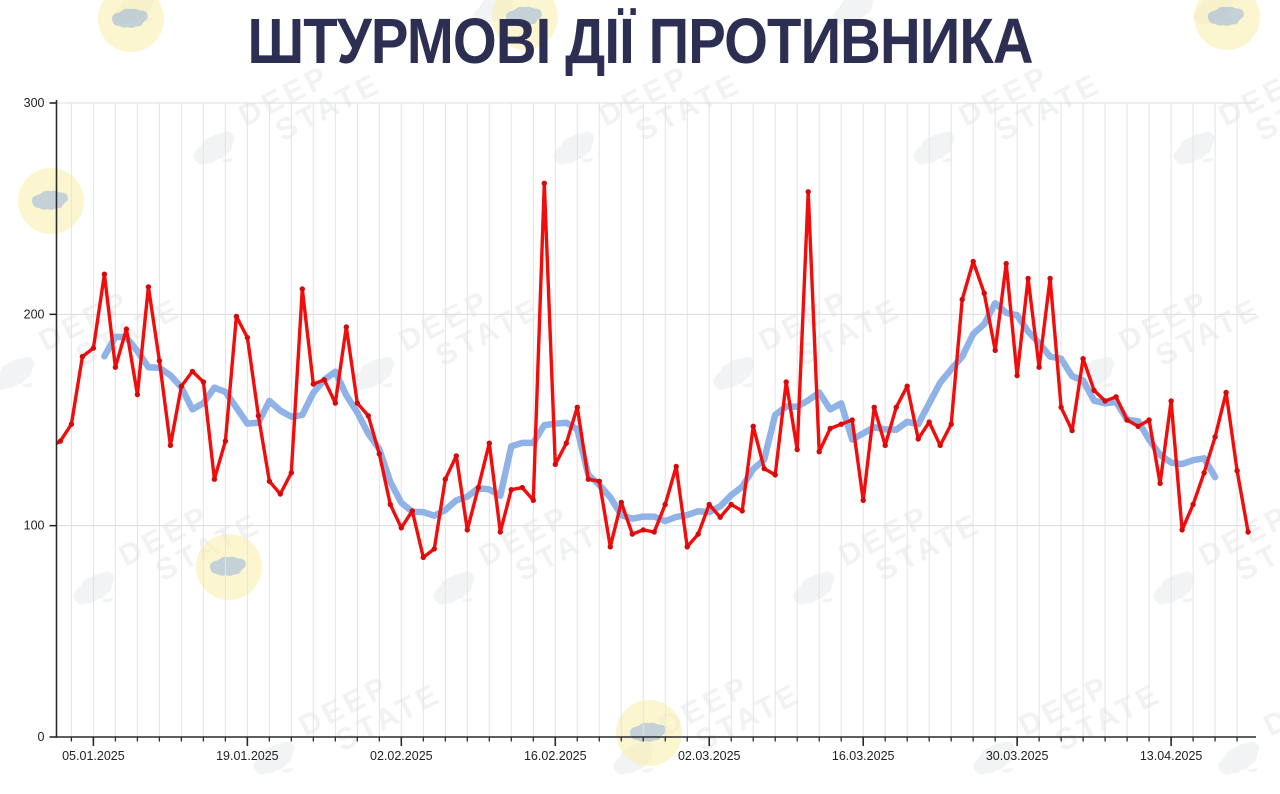 This screenshot has width=1280, height=794. I want to click on x-axis-label: 16.03.2025, so click(863, 756).